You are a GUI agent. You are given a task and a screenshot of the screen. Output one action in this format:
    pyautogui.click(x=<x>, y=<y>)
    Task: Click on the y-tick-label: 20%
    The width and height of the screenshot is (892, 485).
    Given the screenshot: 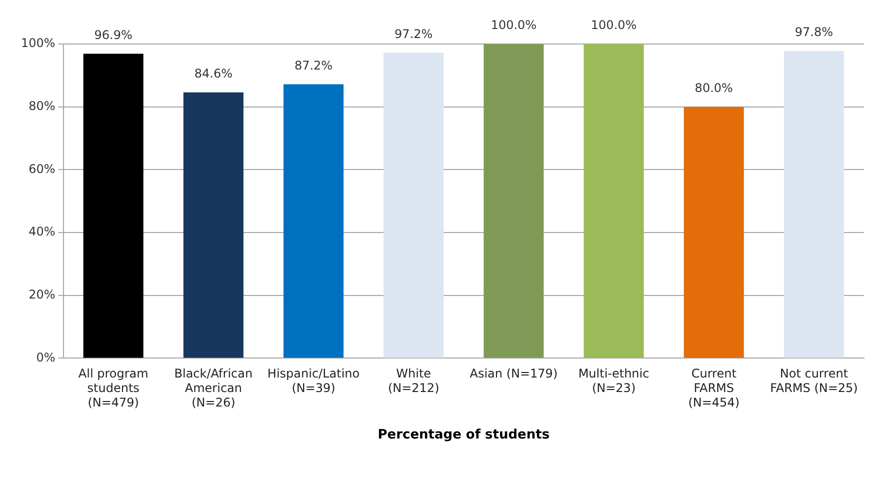 What is the action you would take?
    pyautogui.click(x=42, y=294)
    